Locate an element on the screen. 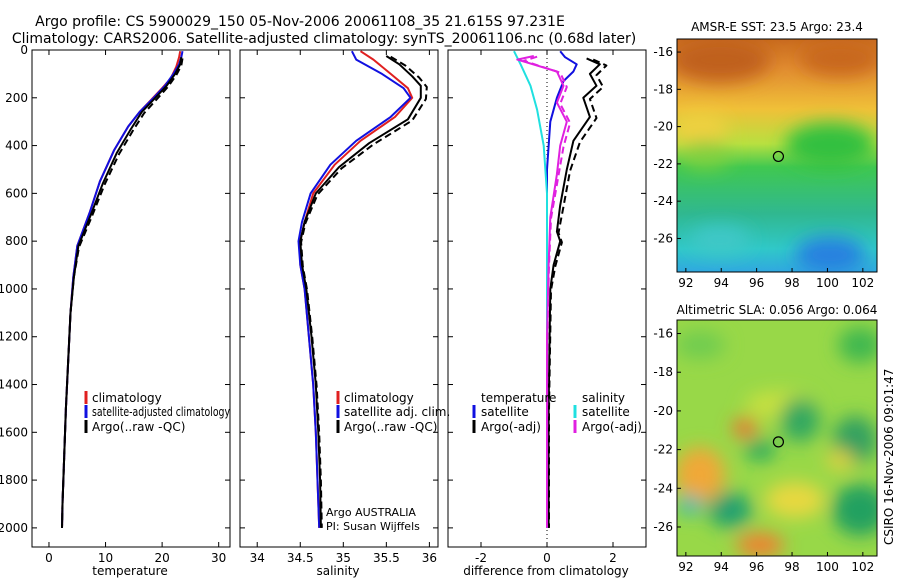  y-tick-label: 1600 is located at coordinates (14, 432).